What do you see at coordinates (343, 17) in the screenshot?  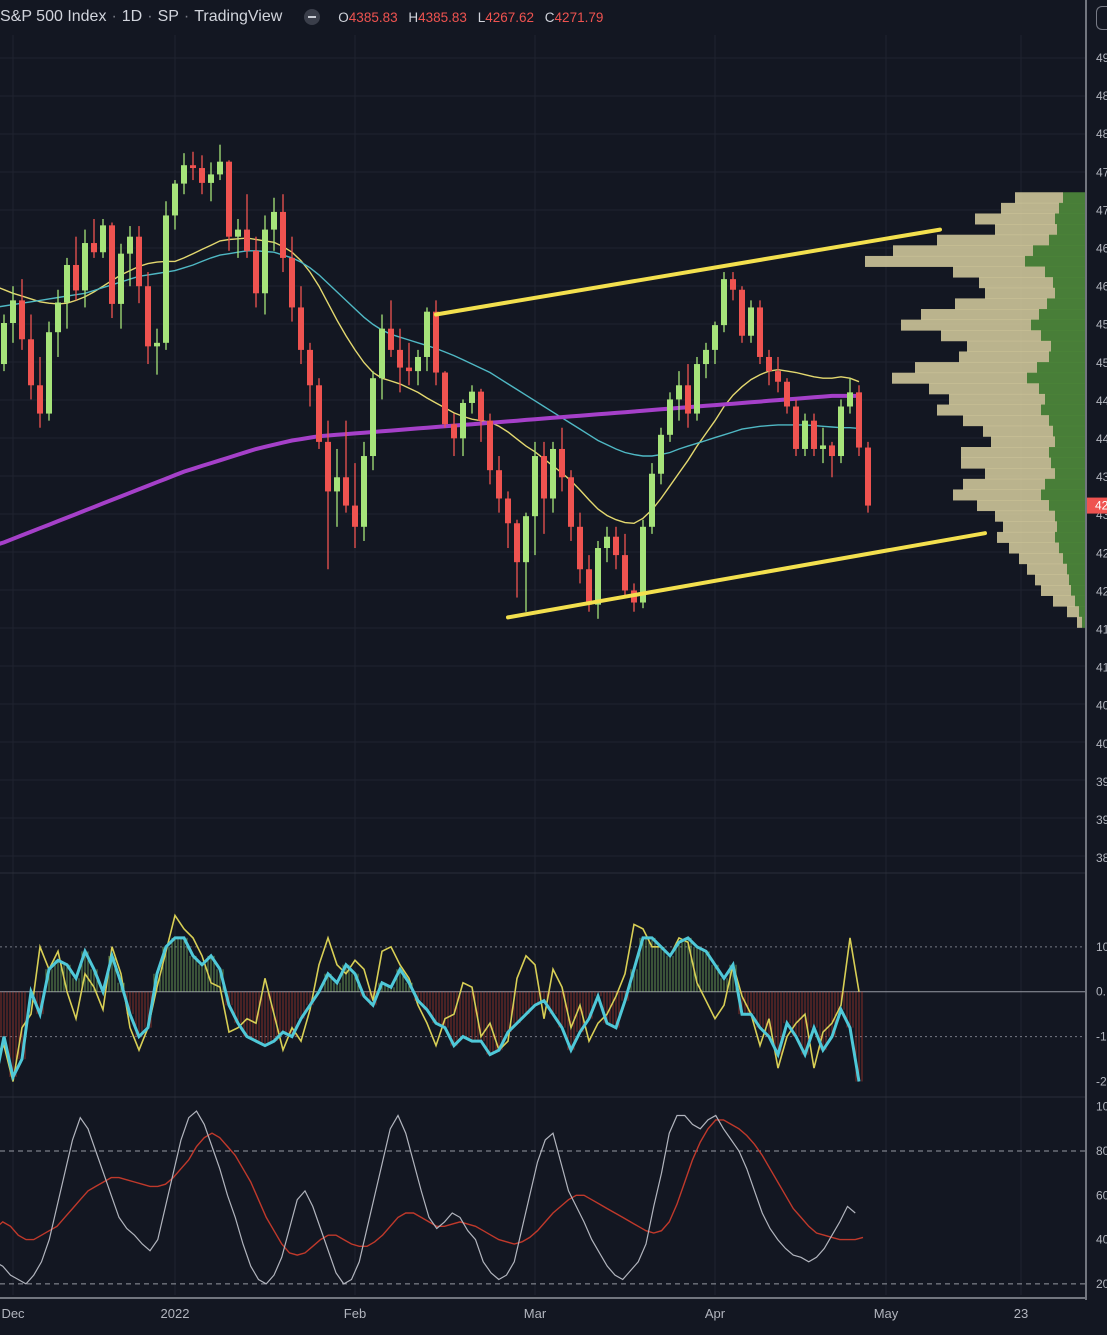 I see `open-key: O` at bounding box center [343, 17].